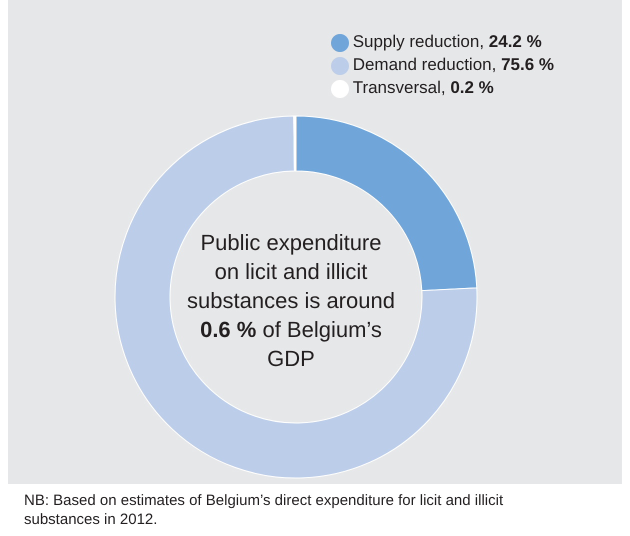 This screenshot has height=536, width=630. I want to click on text: NB: Based on estimates of Belgium’s direct expenditure for licit and illicit substances in 2012., so click(264, 510).